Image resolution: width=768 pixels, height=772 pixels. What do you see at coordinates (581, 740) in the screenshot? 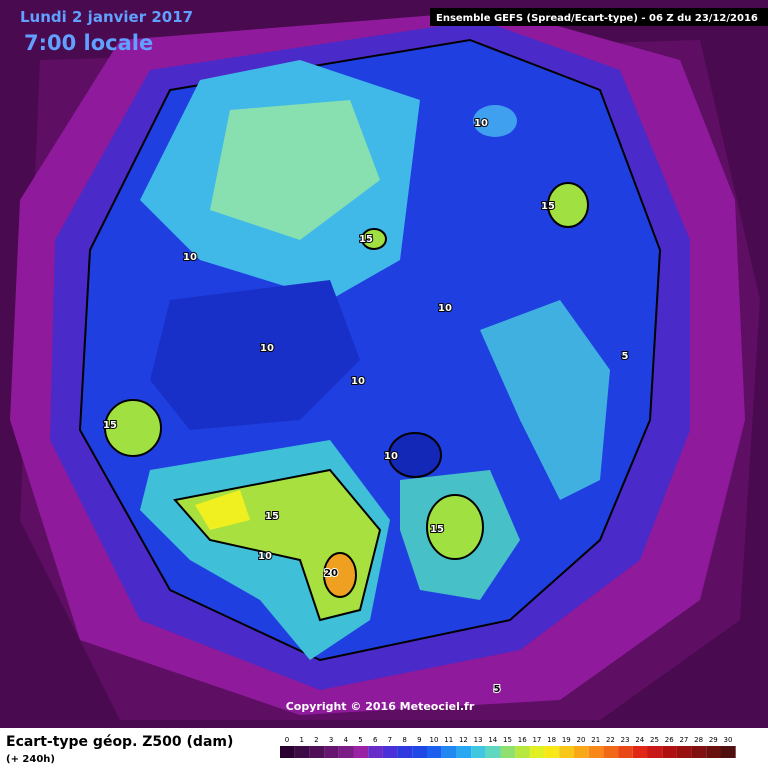
I see `colorbar-label: 20` at bounding box center [581, 740].